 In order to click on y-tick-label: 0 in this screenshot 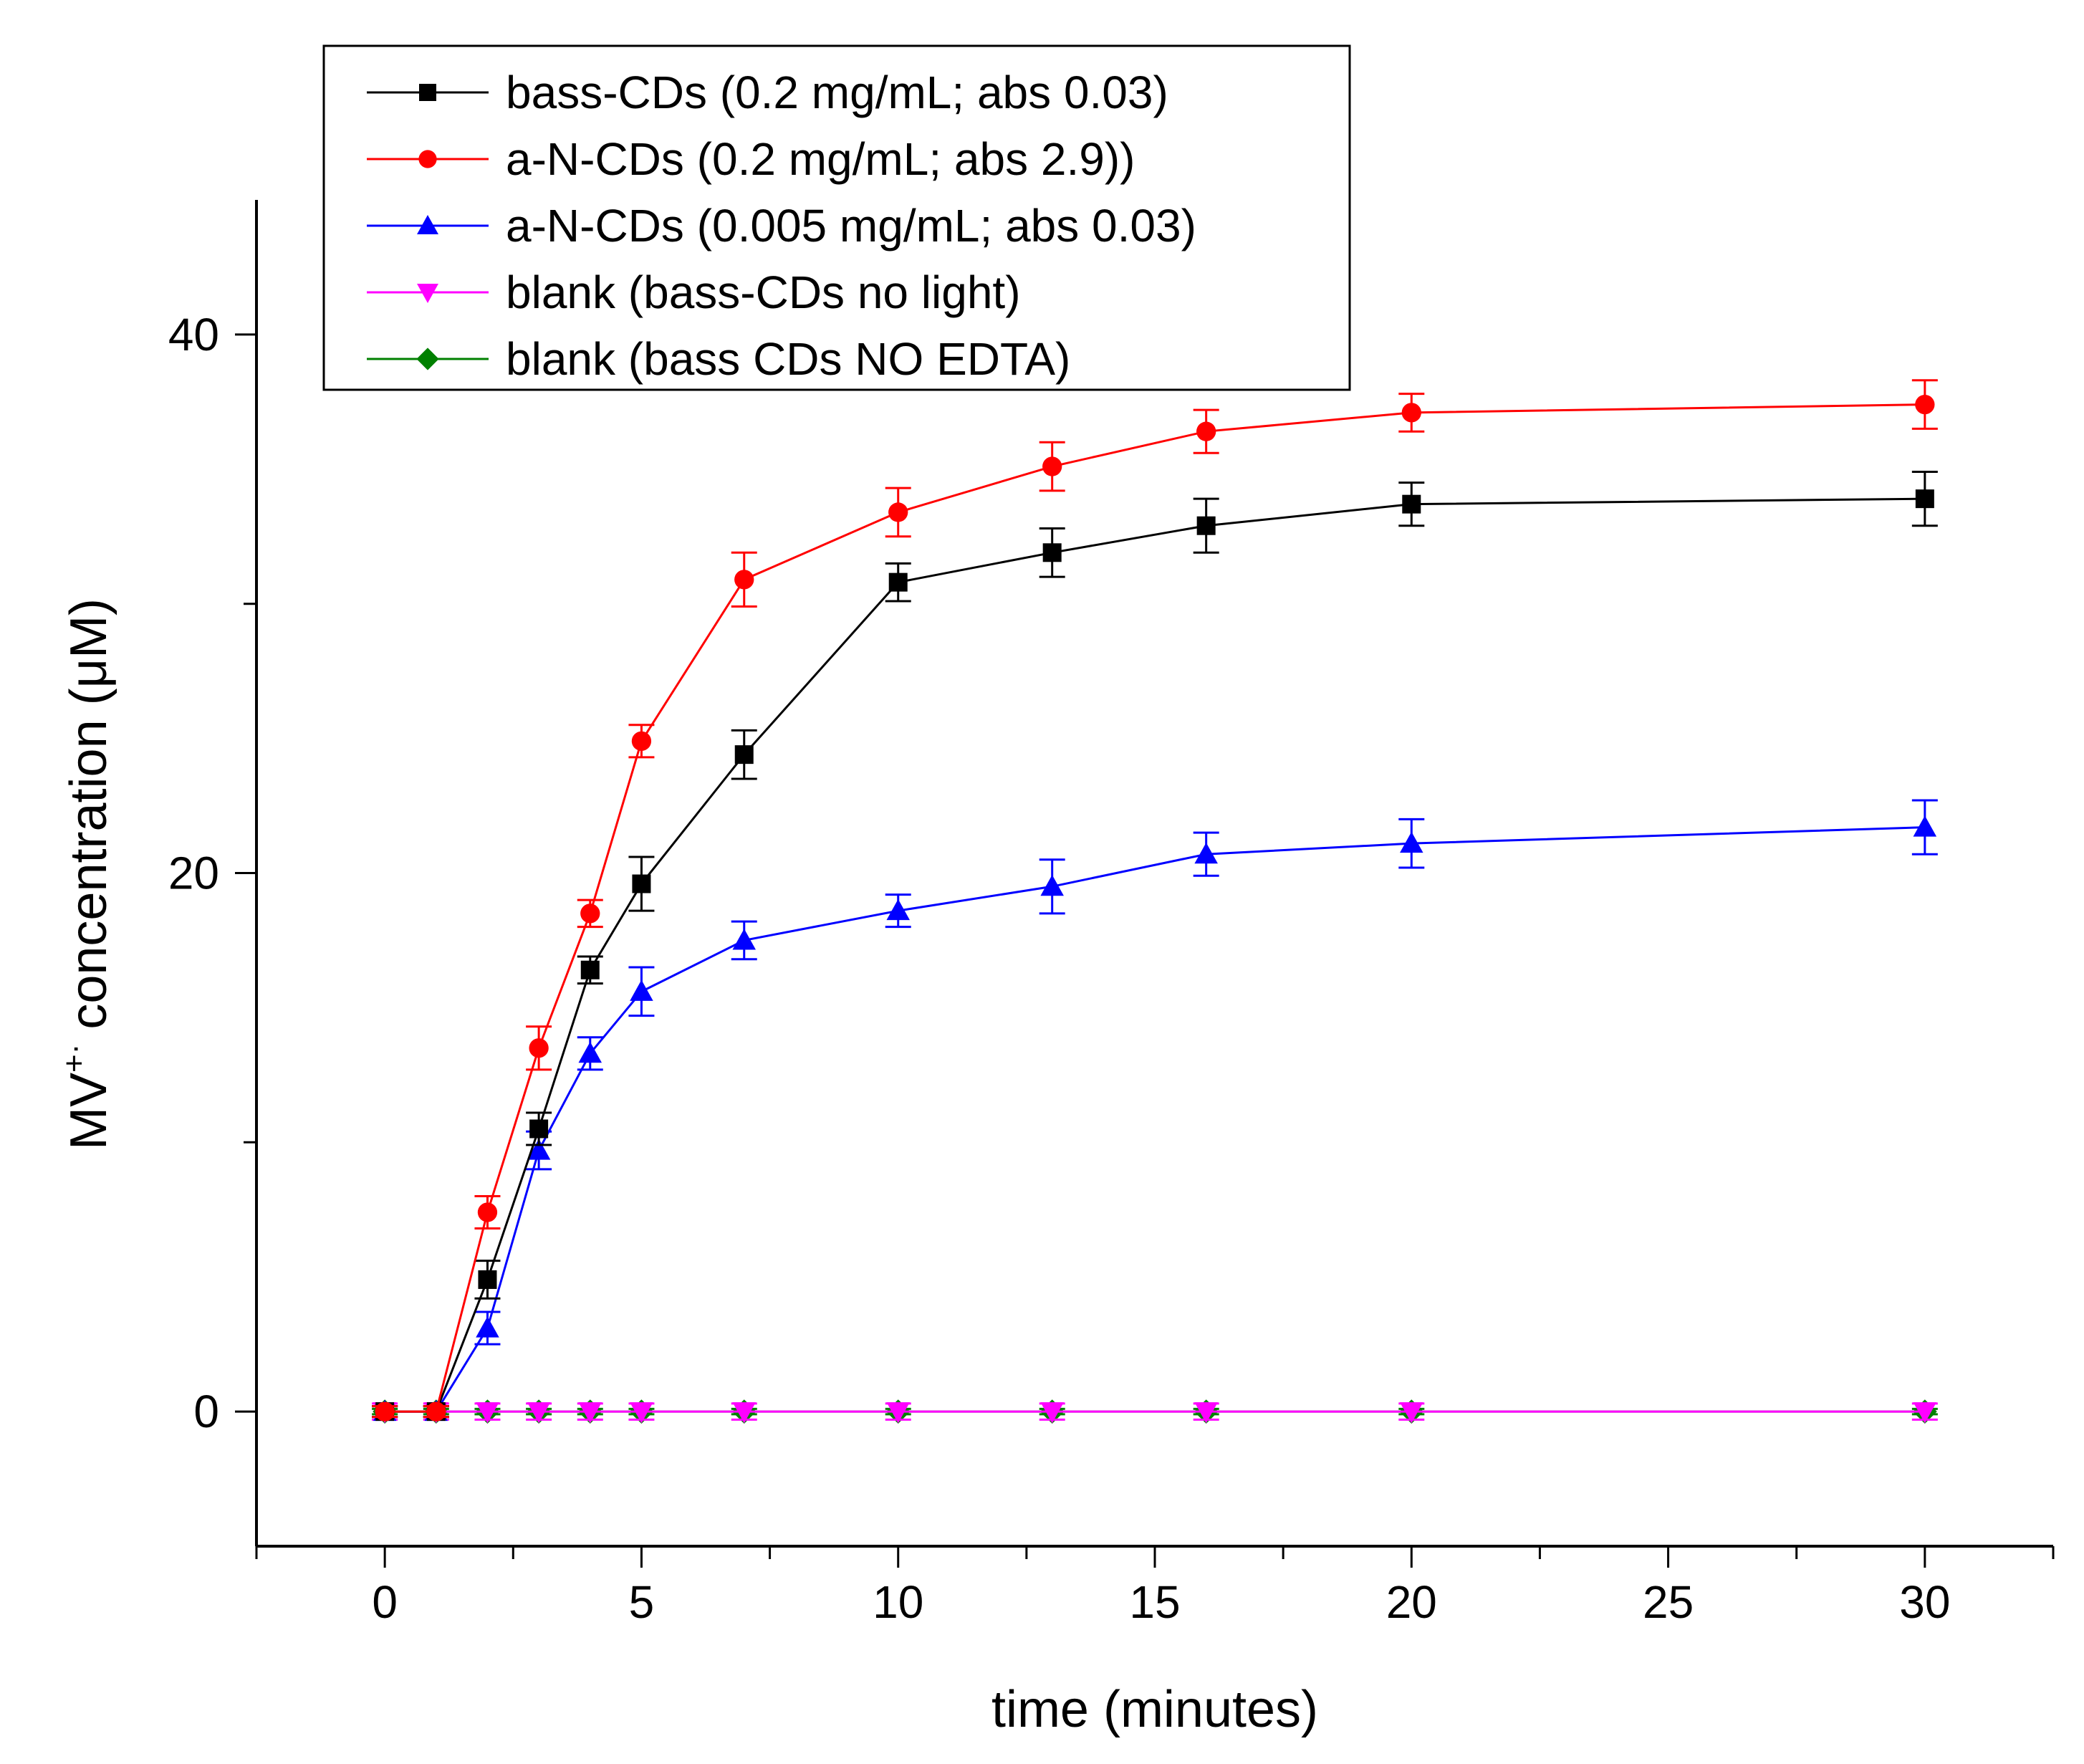, I will do `click(206, 1411)`.